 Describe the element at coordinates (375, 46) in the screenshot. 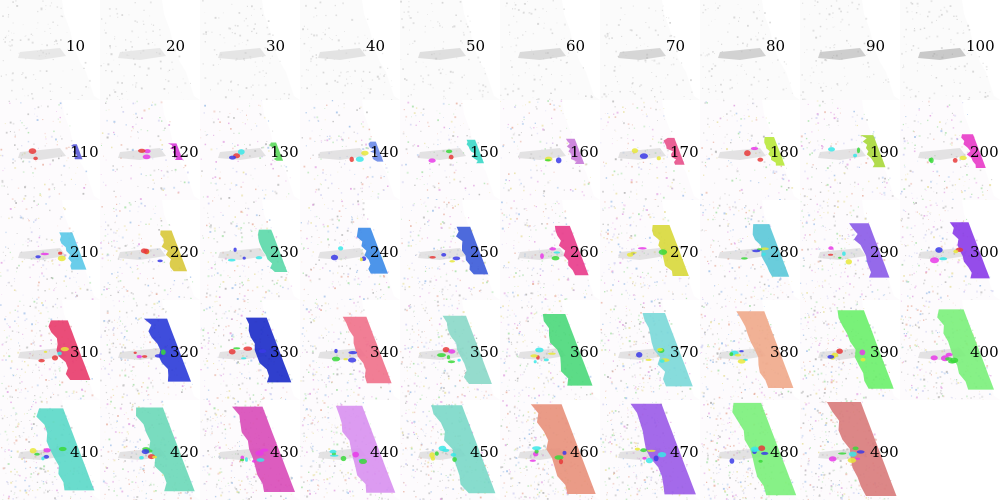

I see `panel-label: 40` at that location.